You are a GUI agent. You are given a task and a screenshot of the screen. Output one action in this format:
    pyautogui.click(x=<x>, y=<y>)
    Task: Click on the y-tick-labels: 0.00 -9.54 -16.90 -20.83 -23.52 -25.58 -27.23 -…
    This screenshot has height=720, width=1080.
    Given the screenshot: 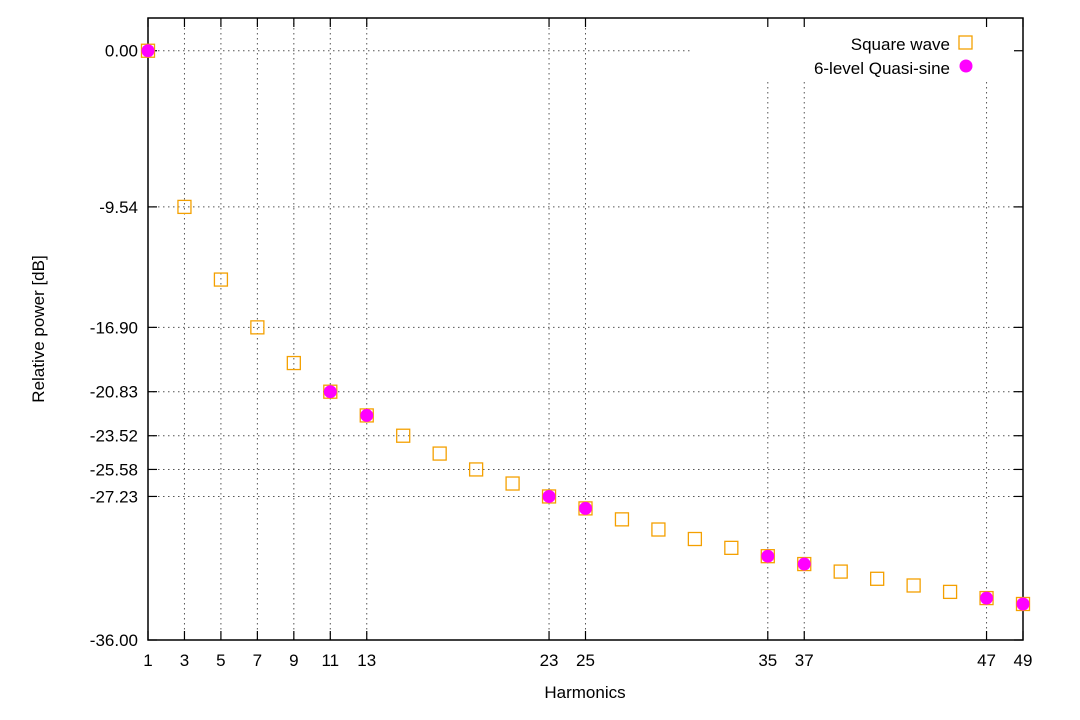 What is the action you would take?
    pyautogui.click(x=114, y=346)
    